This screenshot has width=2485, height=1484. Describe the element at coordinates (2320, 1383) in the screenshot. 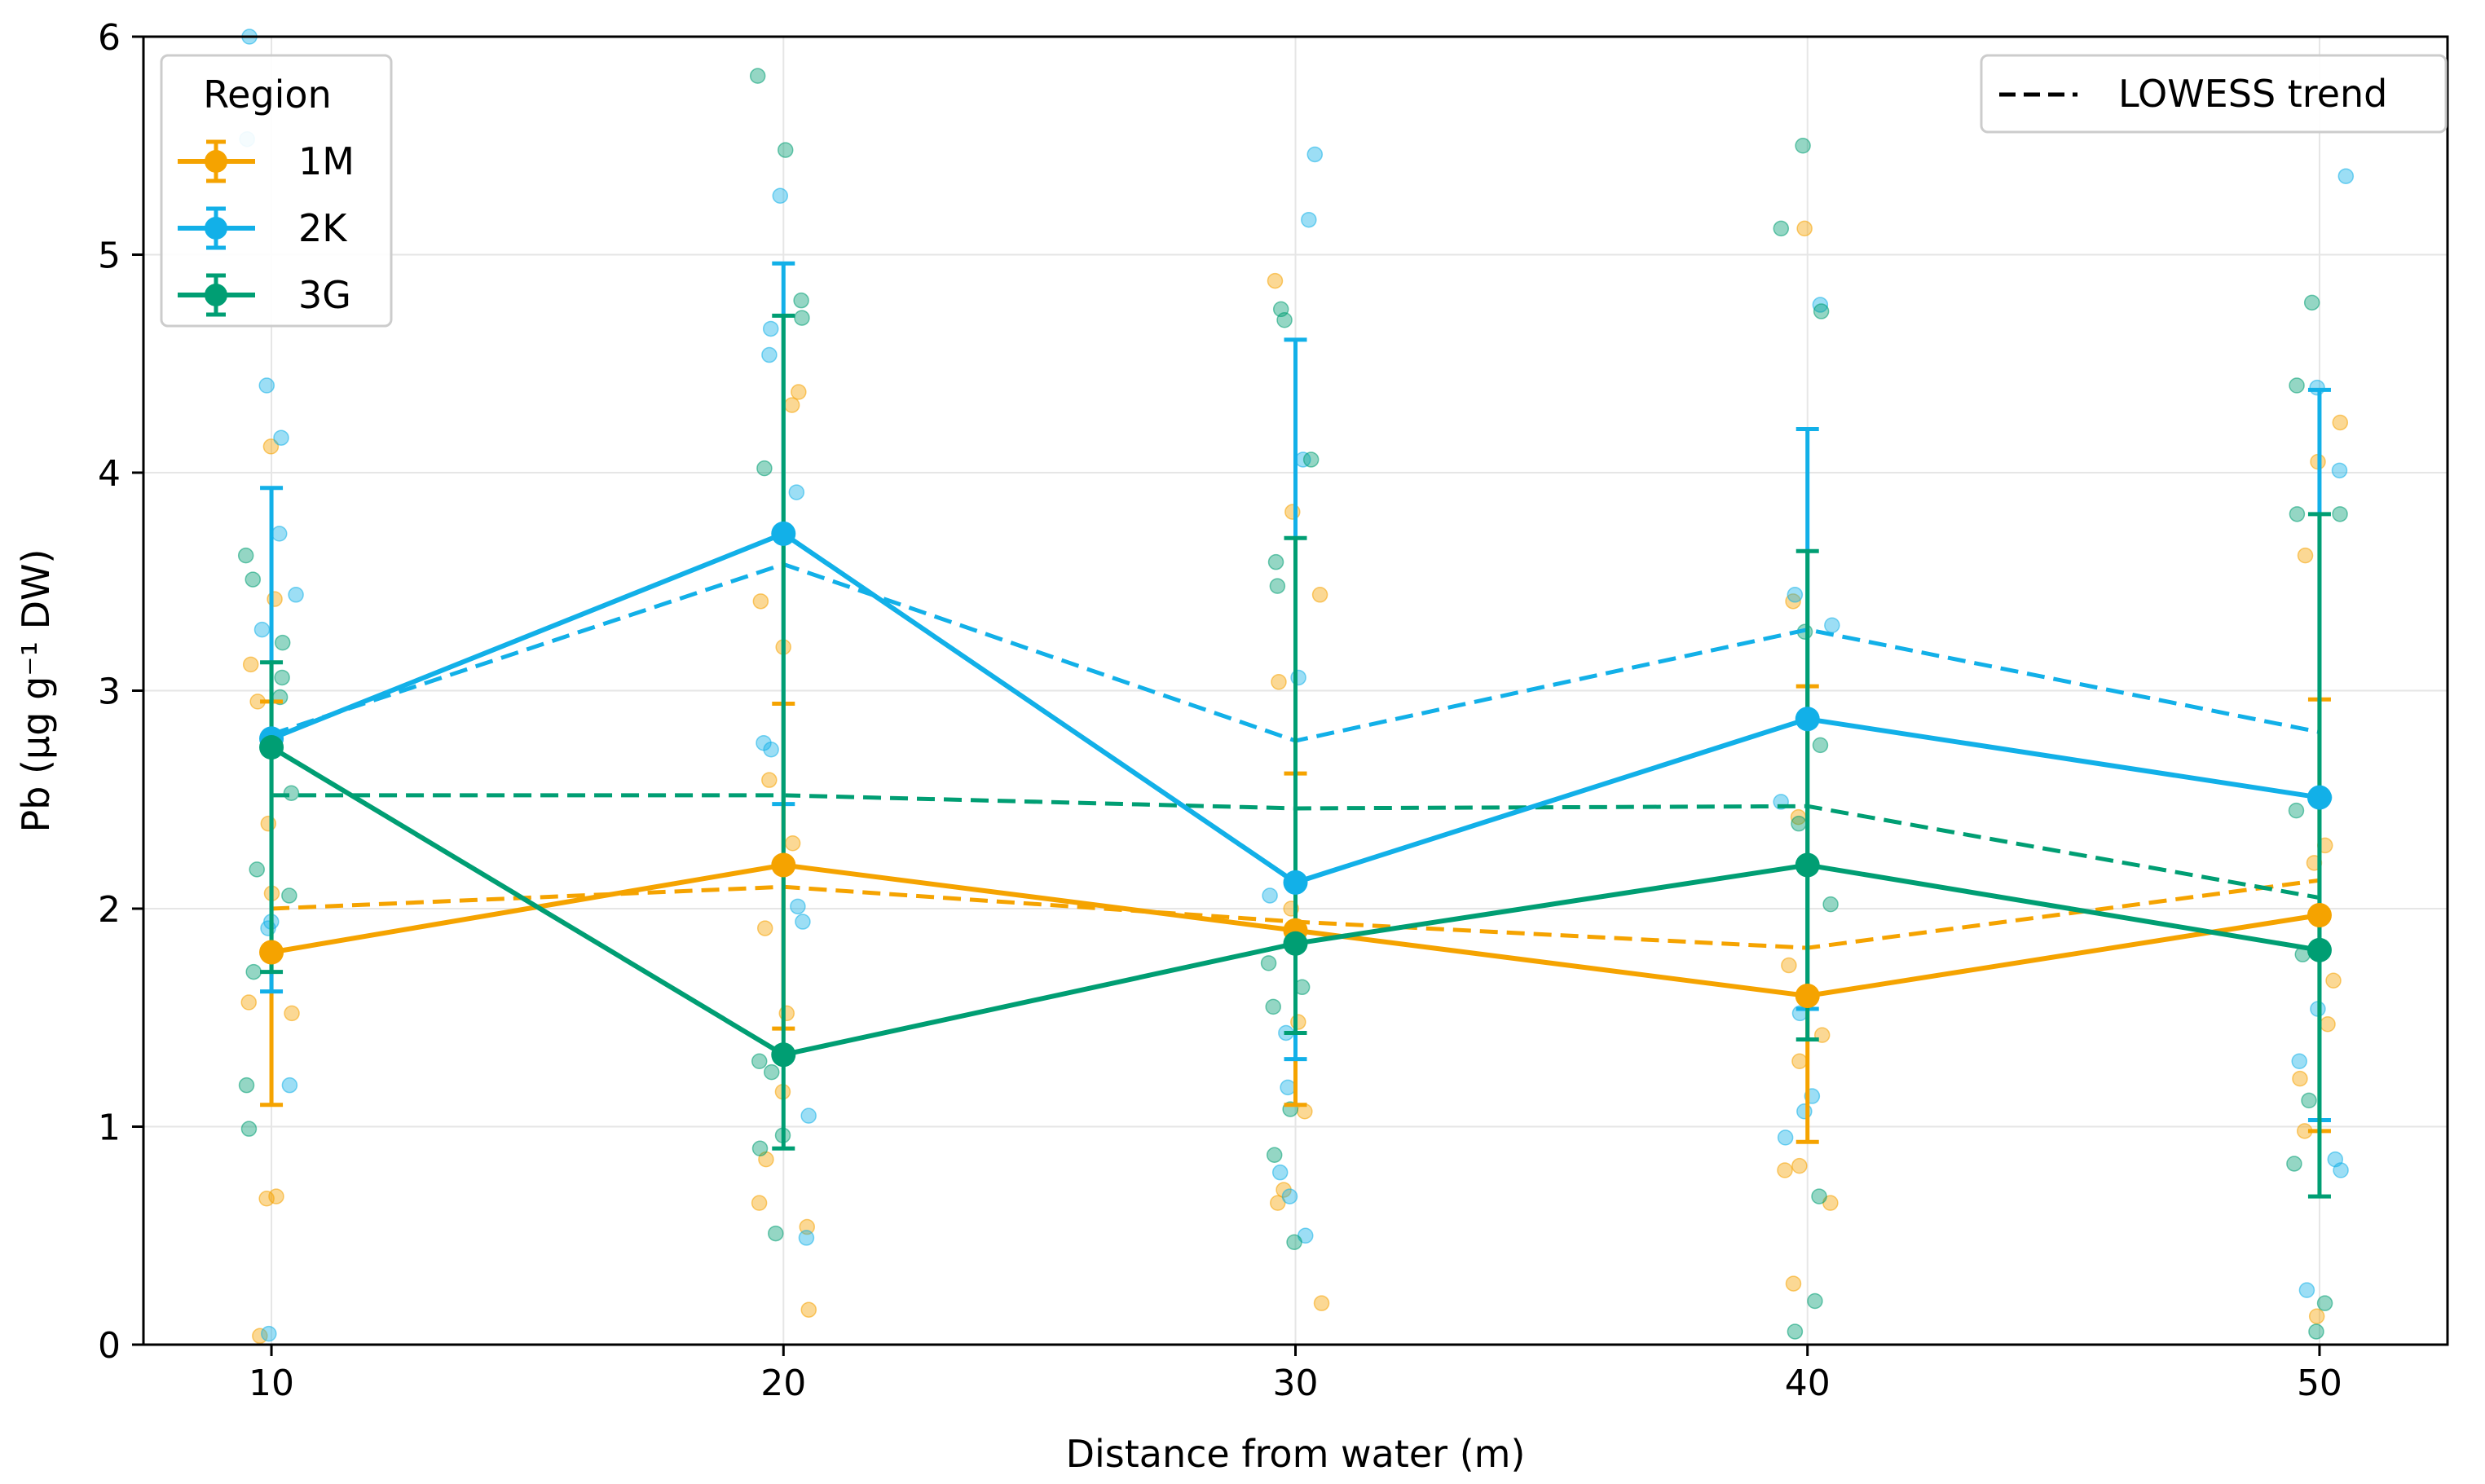

I see `x-tick-label-50: 50` at that location.